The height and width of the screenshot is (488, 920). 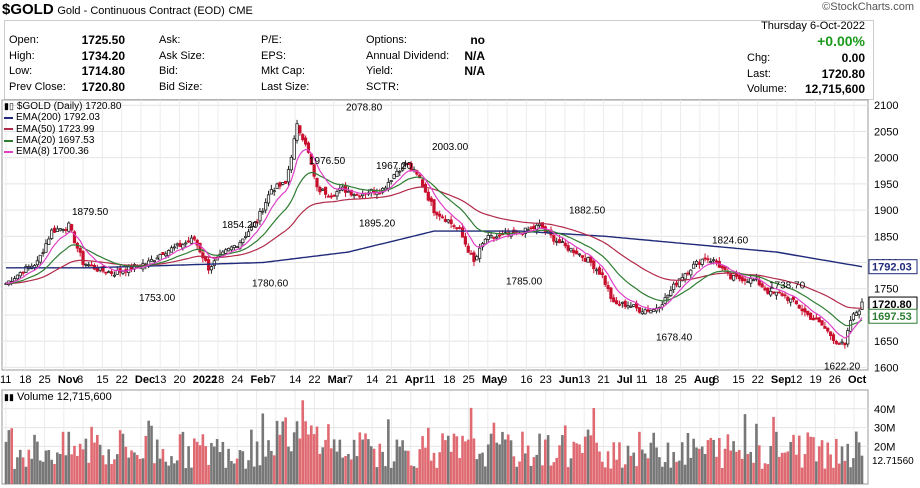 What do you see at coordinates (524, 281) in the screenshot?
I see `price-annotation: 1785.00` at bounding box center [524, 281].